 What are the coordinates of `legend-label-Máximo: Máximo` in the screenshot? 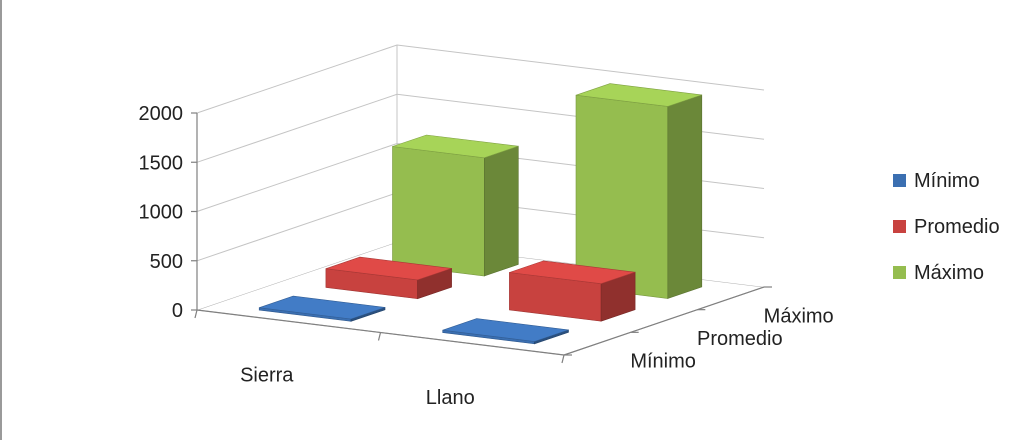 It's located at (949, 273).